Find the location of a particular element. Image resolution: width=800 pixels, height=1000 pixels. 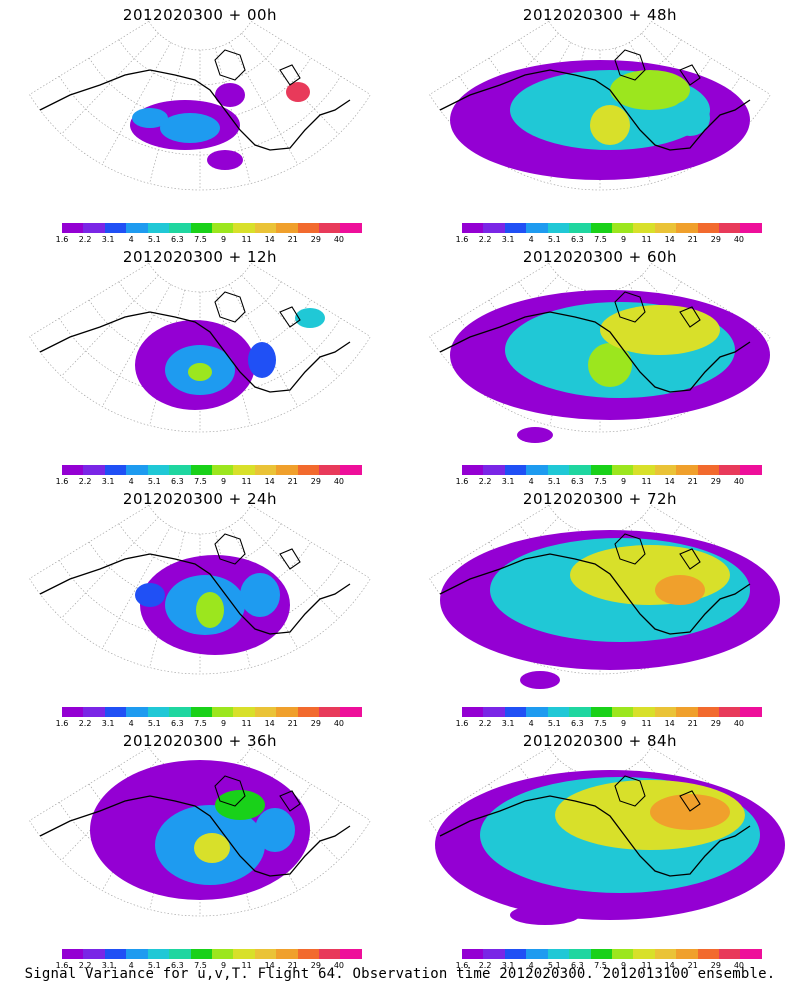

colorbar-label: 3.1 is located at coordinates (108, 239).